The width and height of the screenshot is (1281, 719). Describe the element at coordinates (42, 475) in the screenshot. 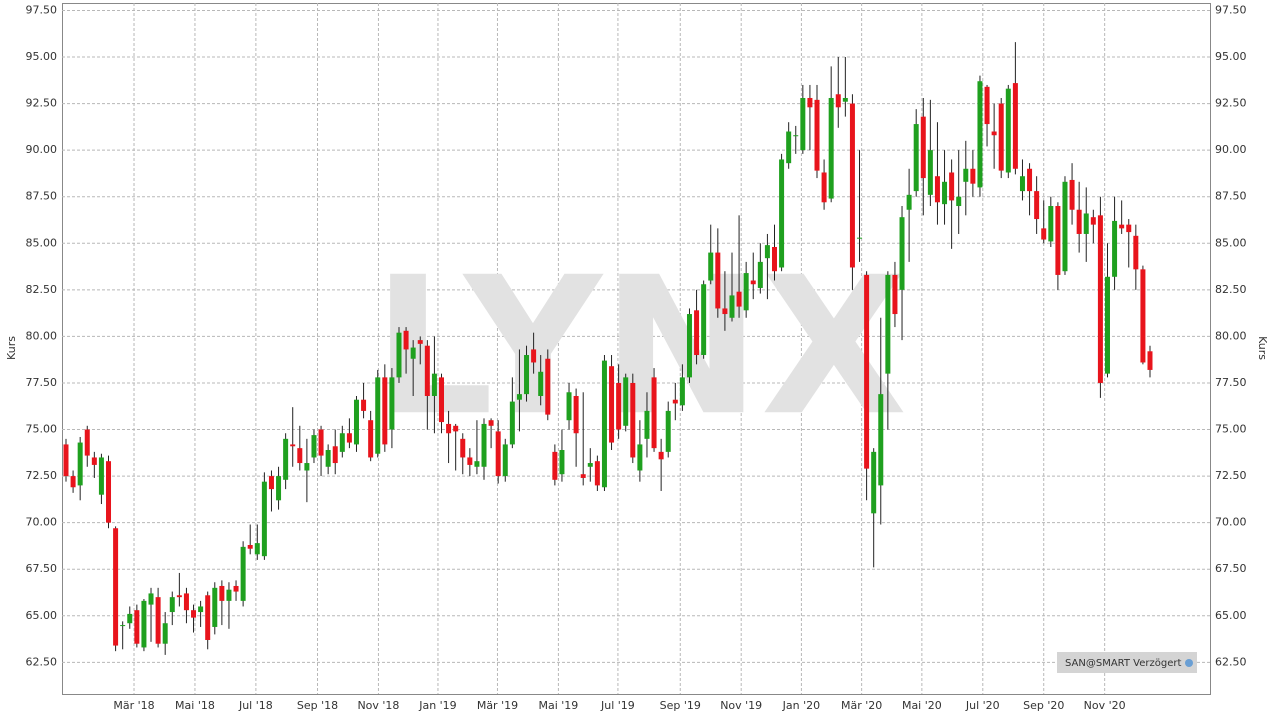

I see `y-tick-label: 72.50` at that location.